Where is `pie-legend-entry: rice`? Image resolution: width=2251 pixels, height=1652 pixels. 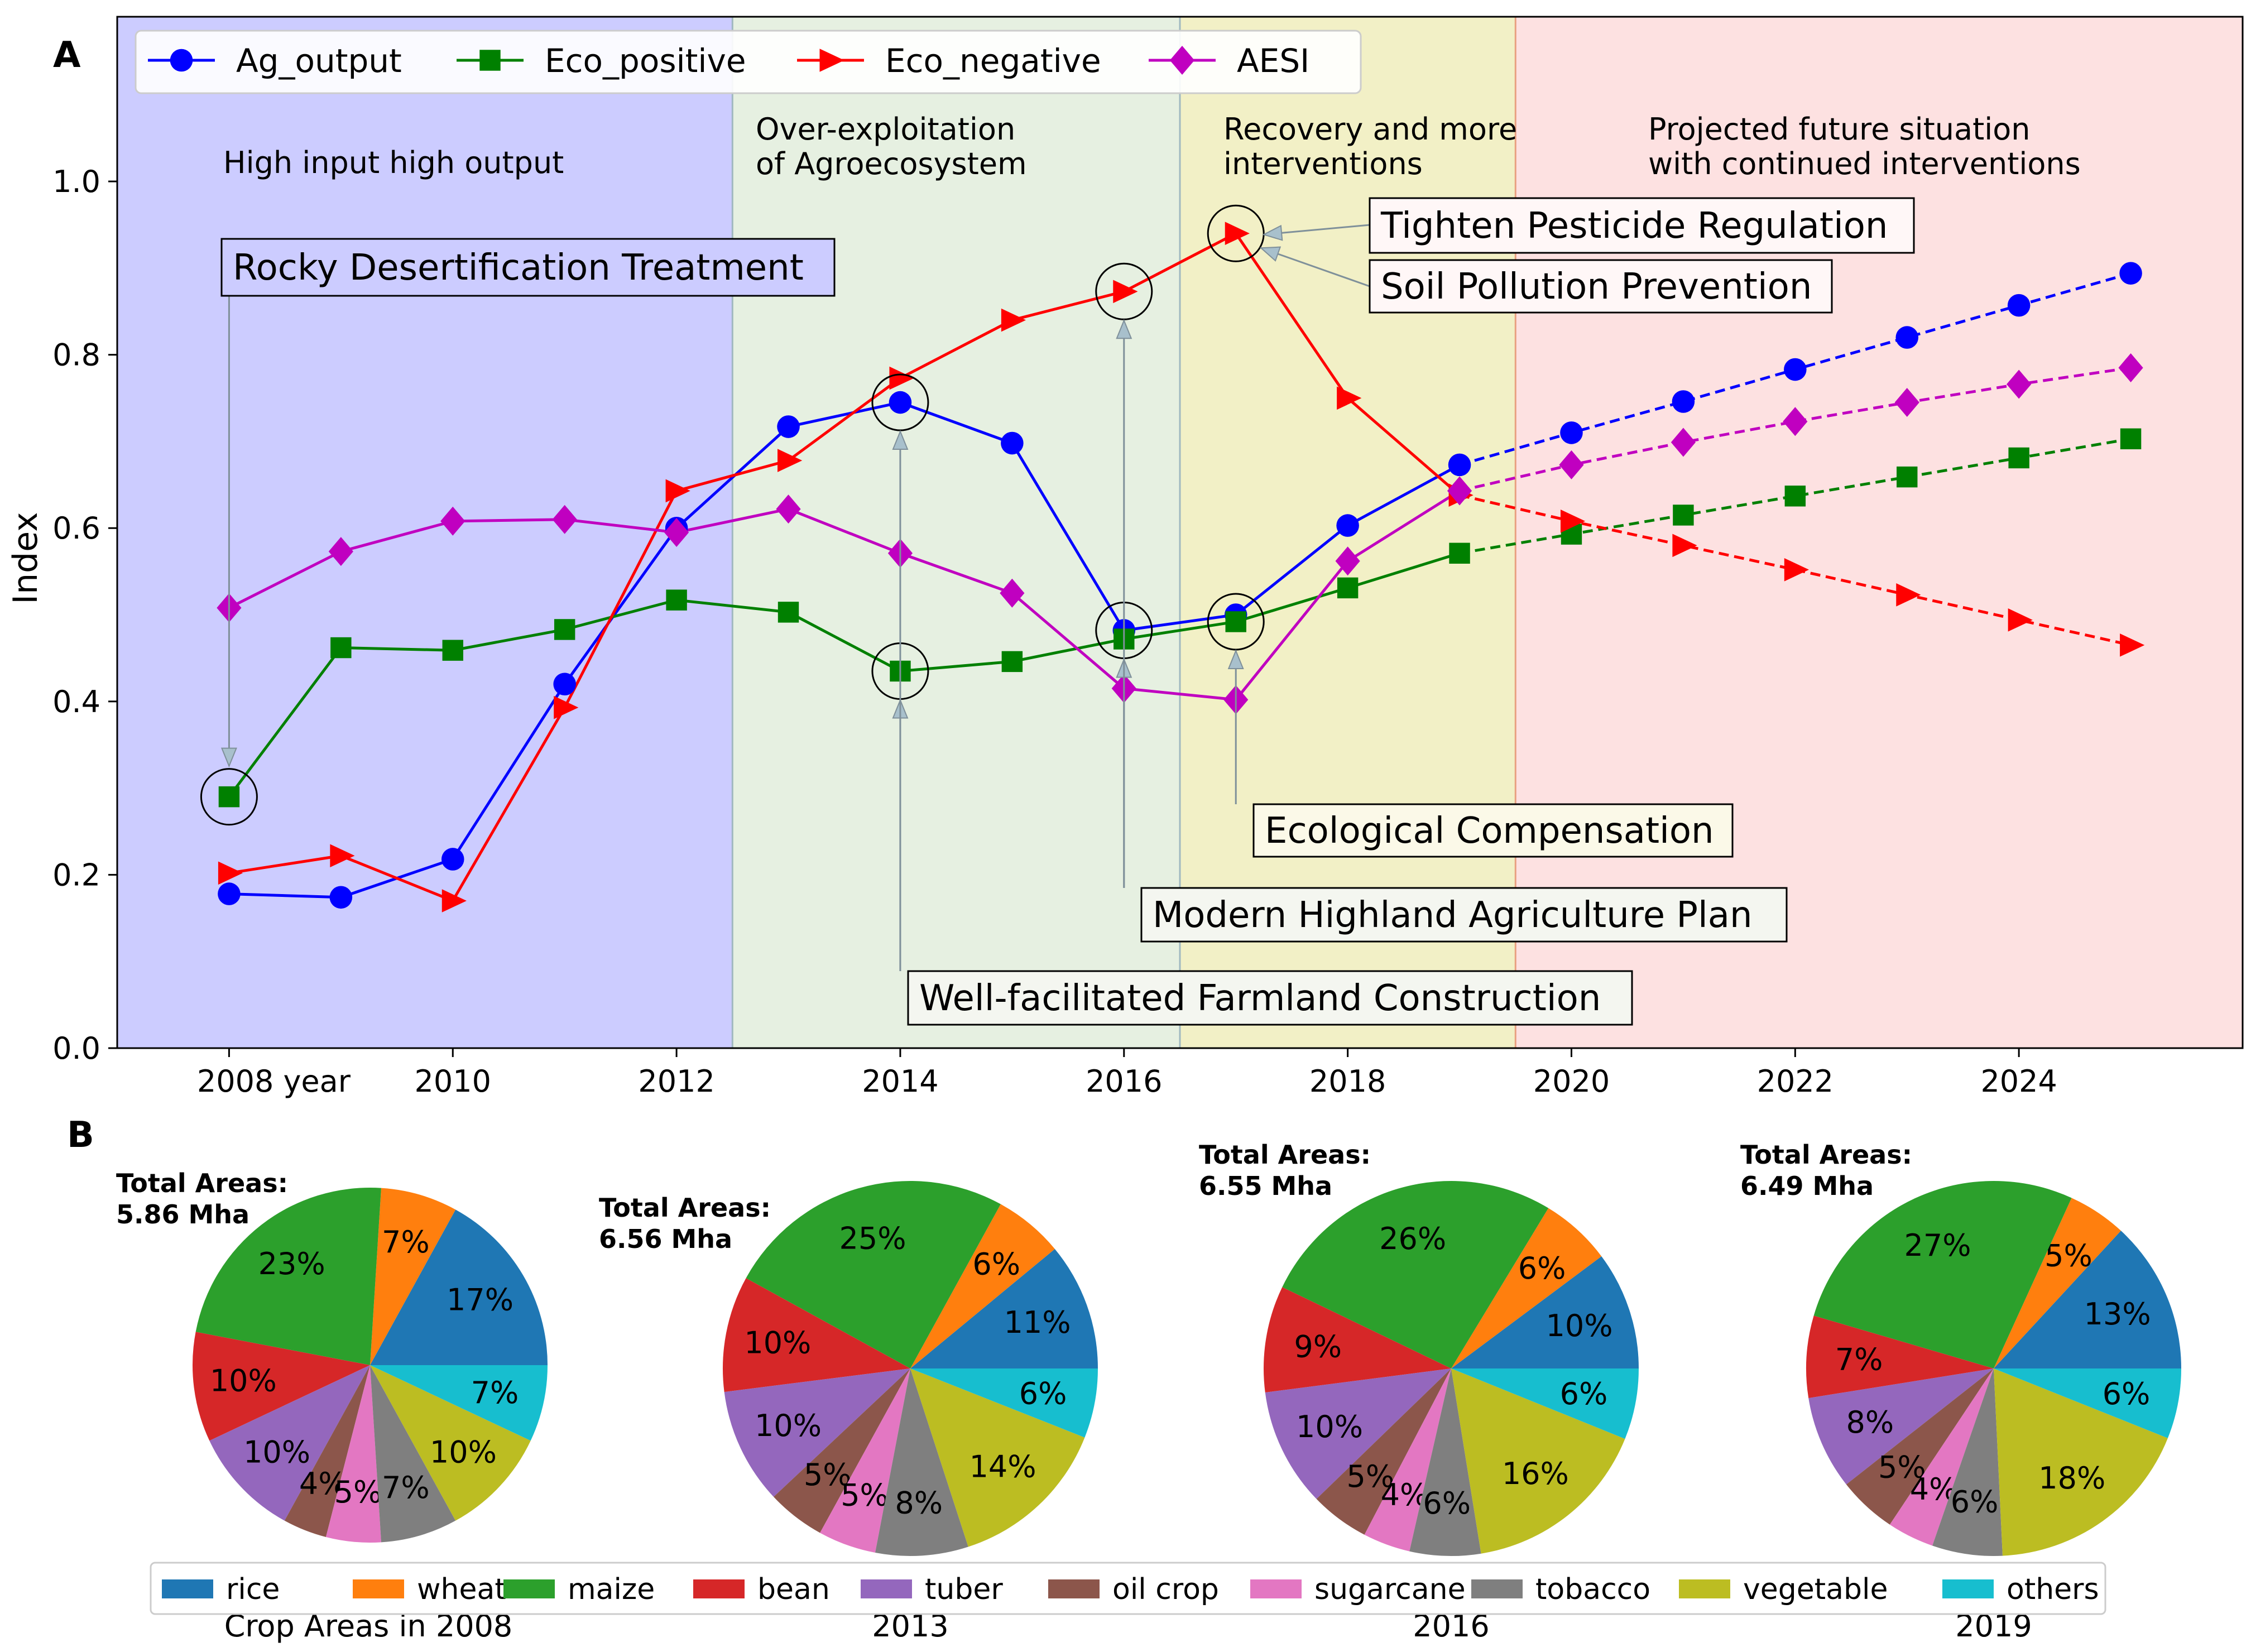
pie-legend-entry: rice is located at coordinates (253, 1589).